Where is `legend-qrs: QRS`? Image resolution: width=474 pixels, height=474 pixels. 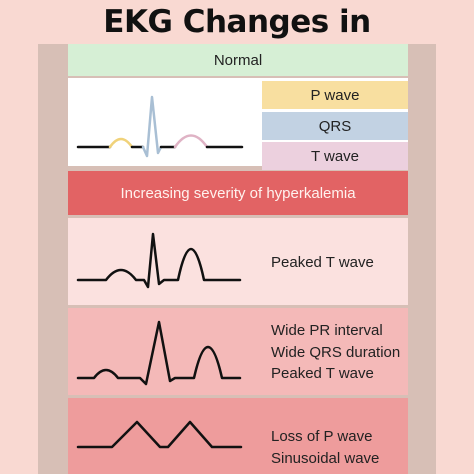
legend-qrs: QRS is located at coordinates (335, 126).